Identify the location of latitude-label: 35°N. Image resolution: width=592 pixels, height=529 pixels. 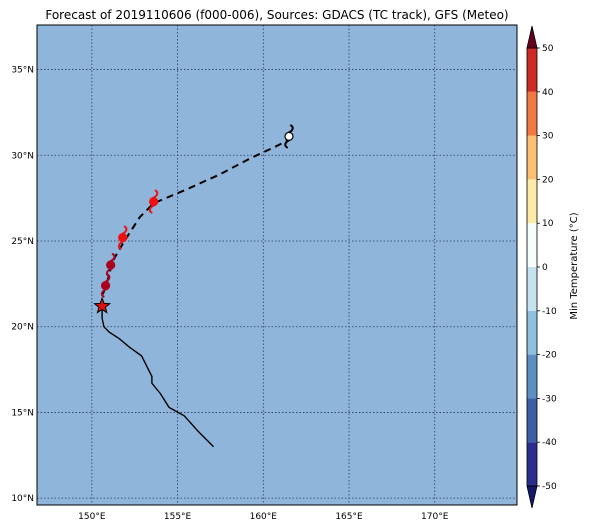
(22, 71).